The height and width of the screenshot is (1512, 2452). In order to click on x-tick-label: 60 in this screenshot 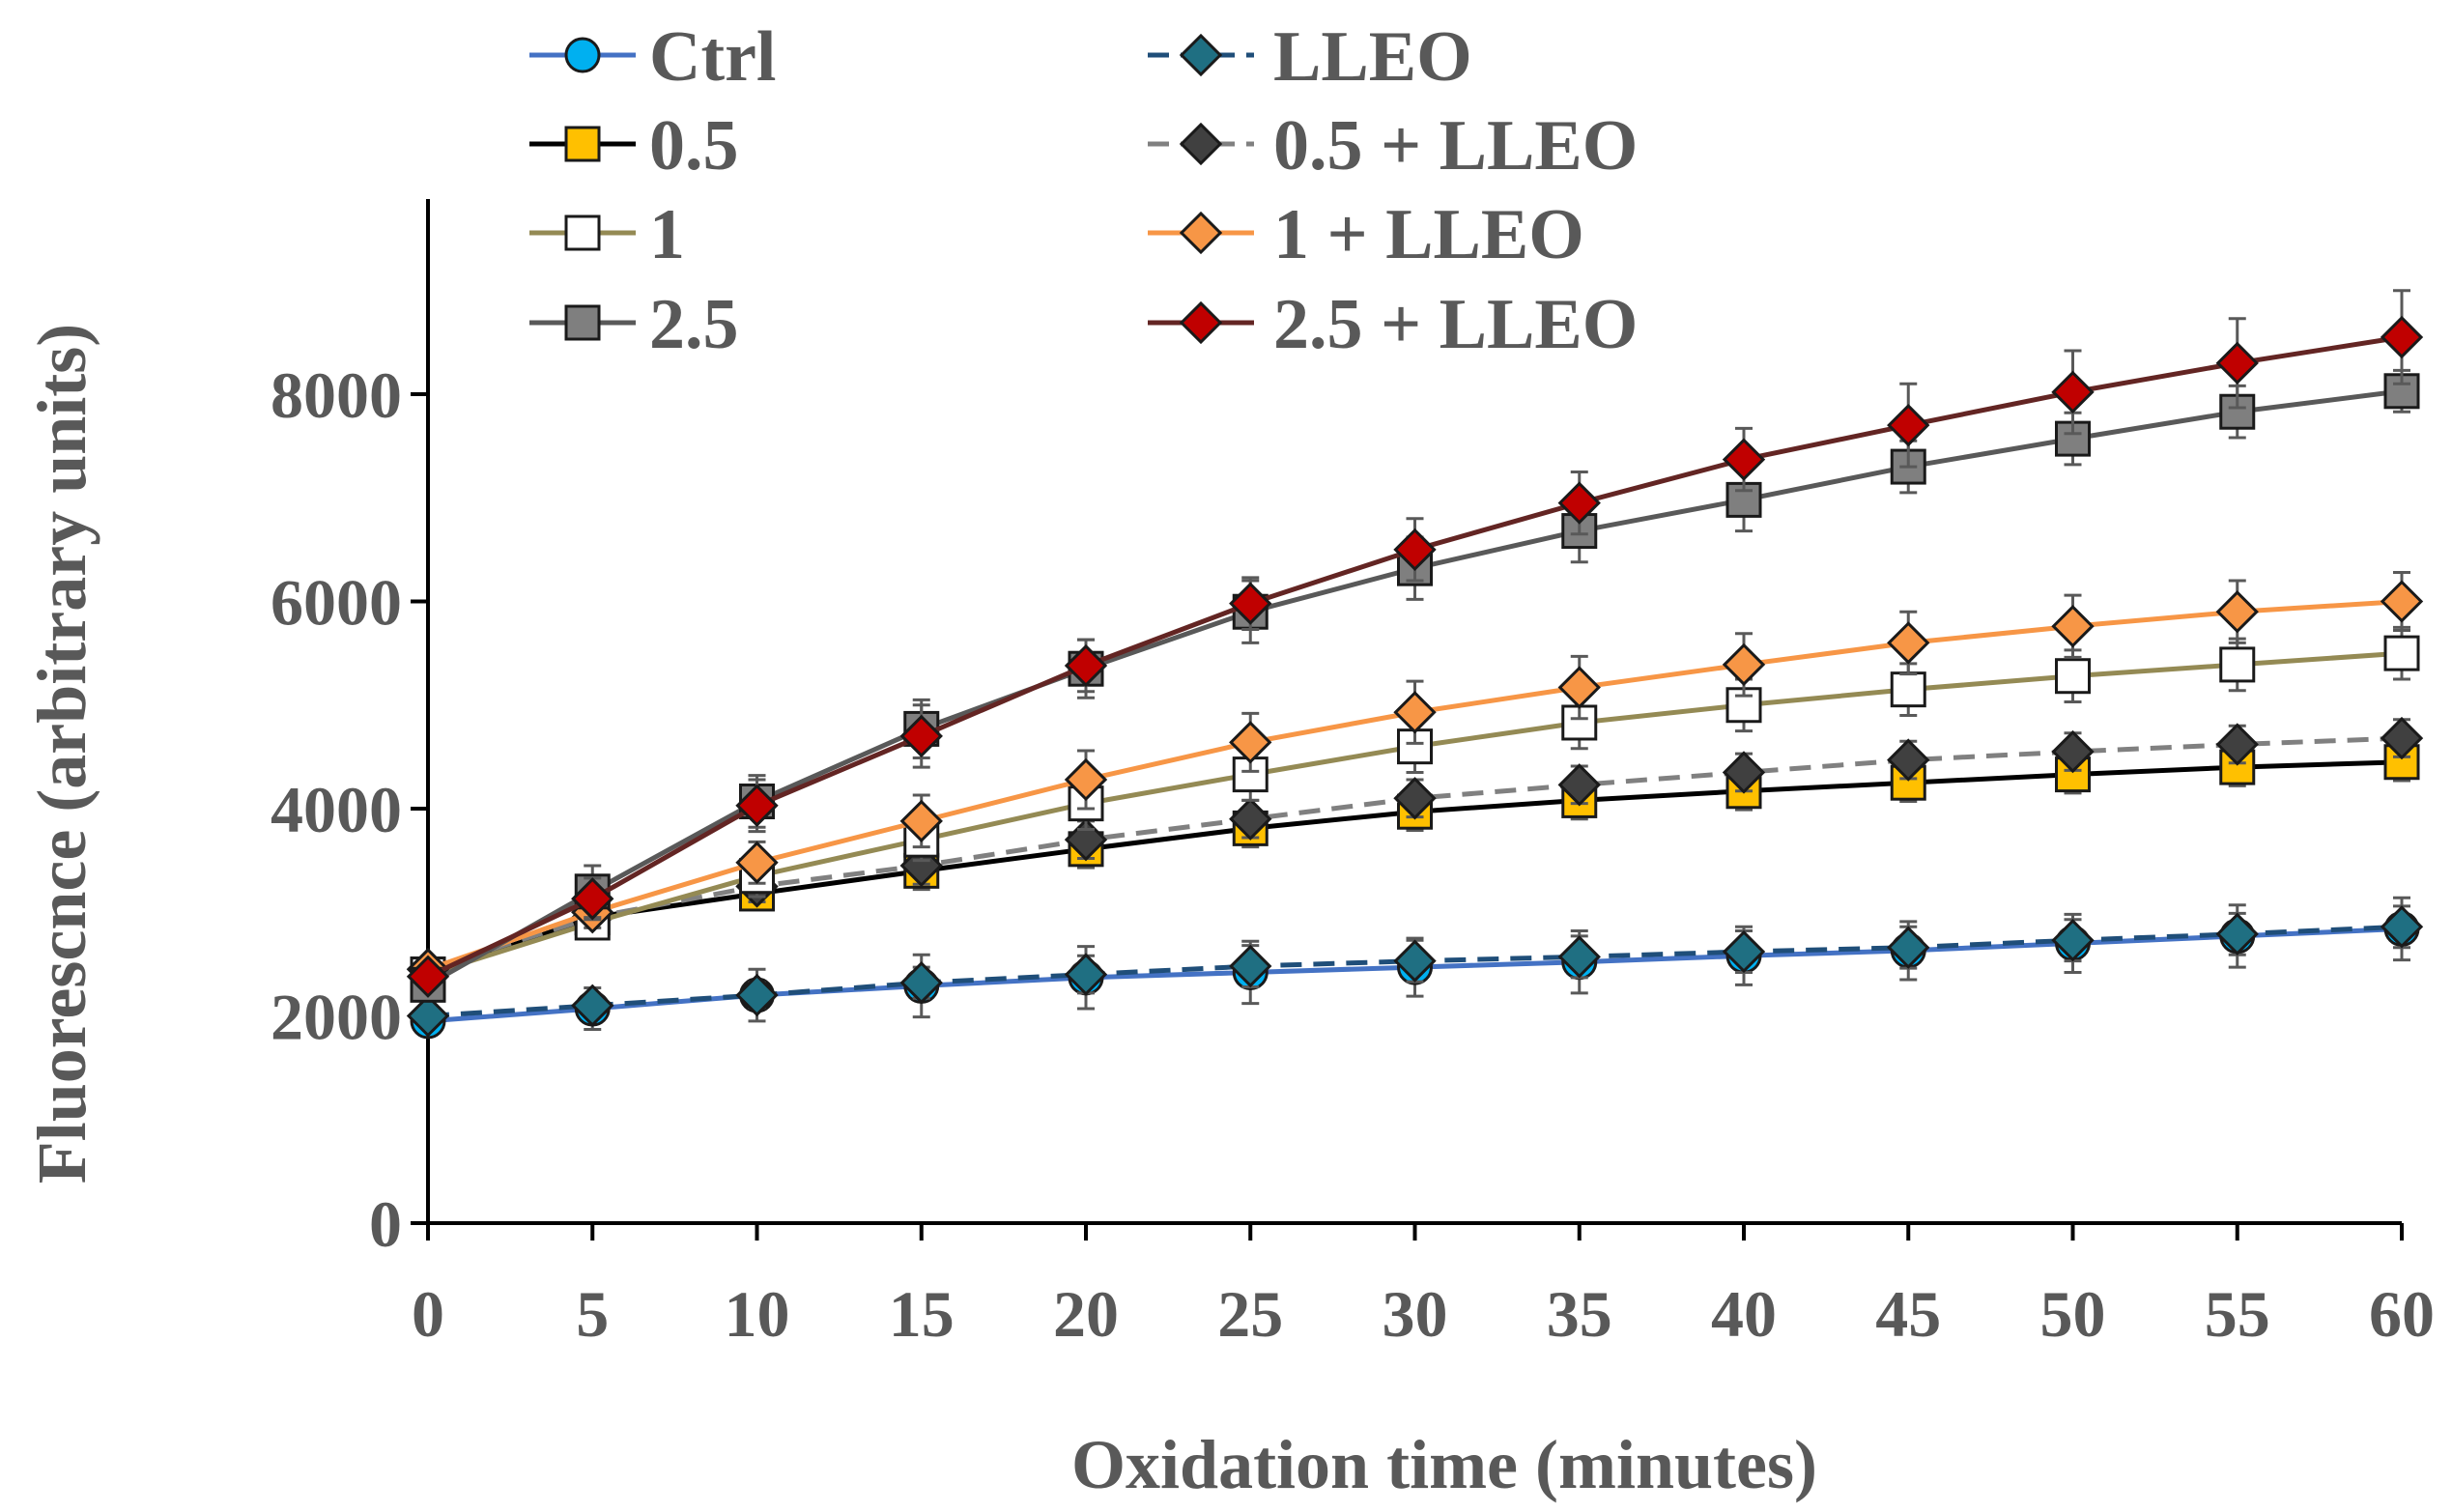, I will do `click(2402, 1314)`.